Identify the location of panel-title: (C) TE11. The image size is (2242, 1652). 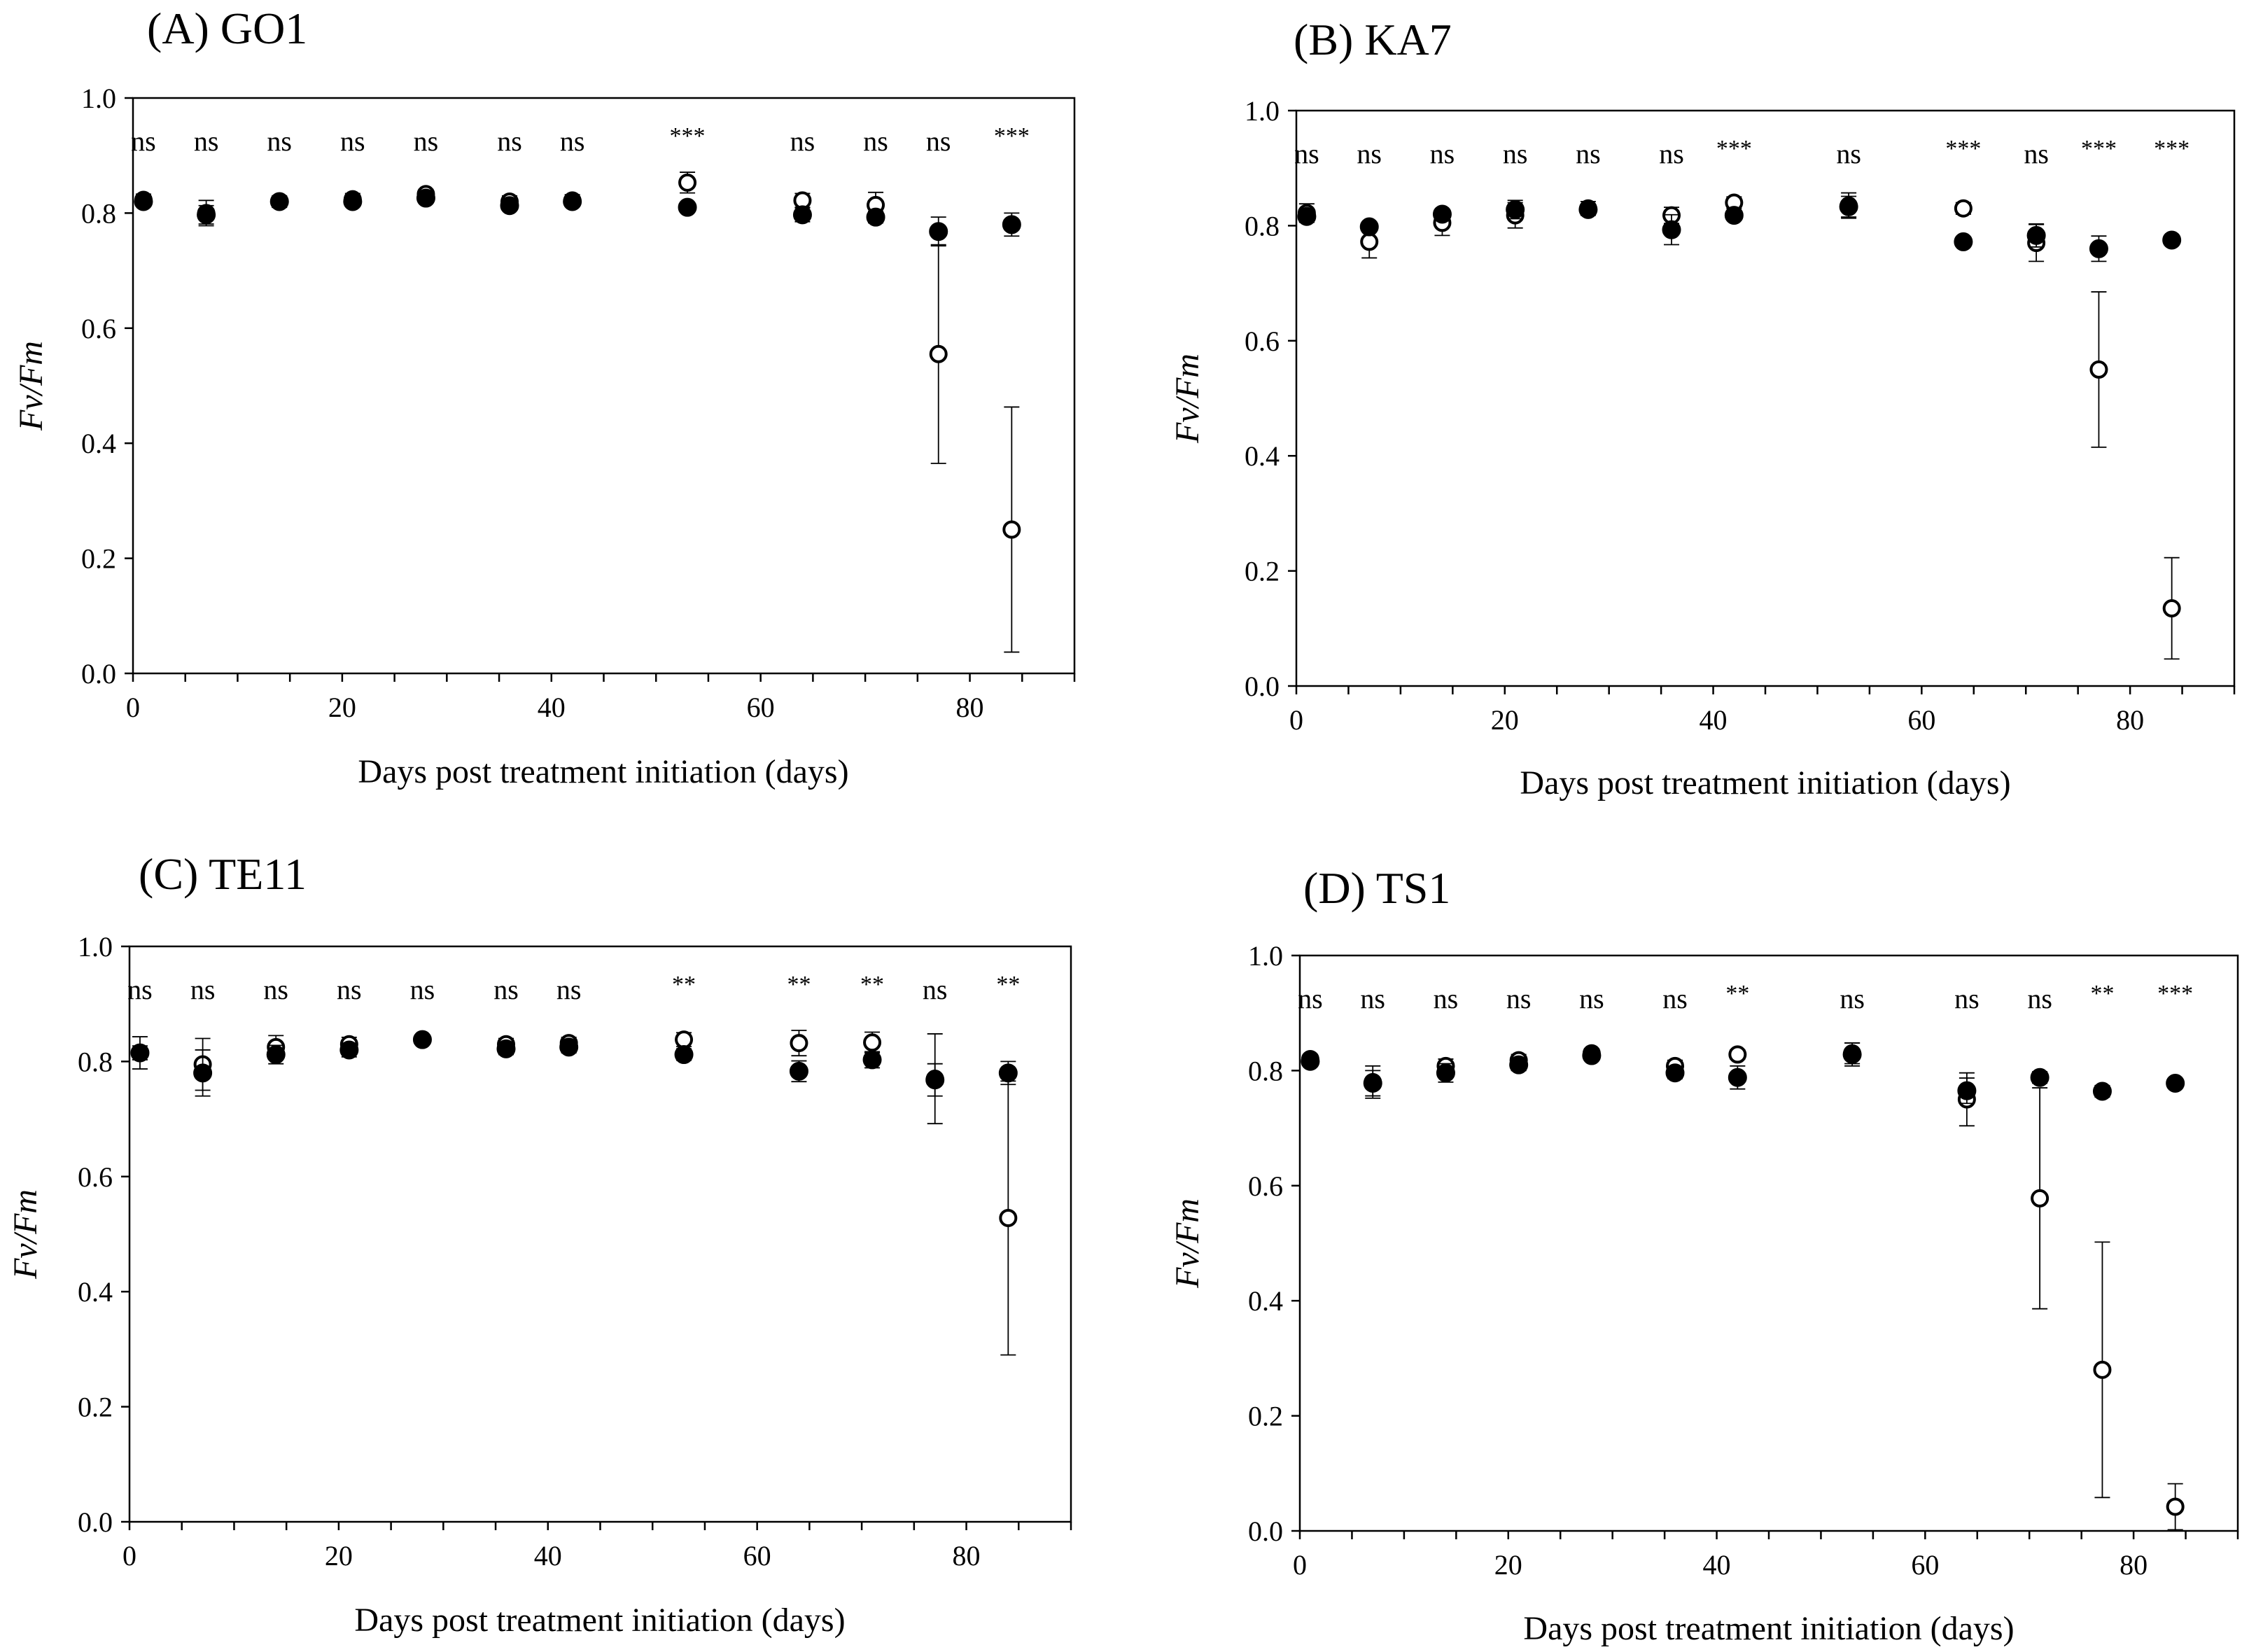
(223, 874).